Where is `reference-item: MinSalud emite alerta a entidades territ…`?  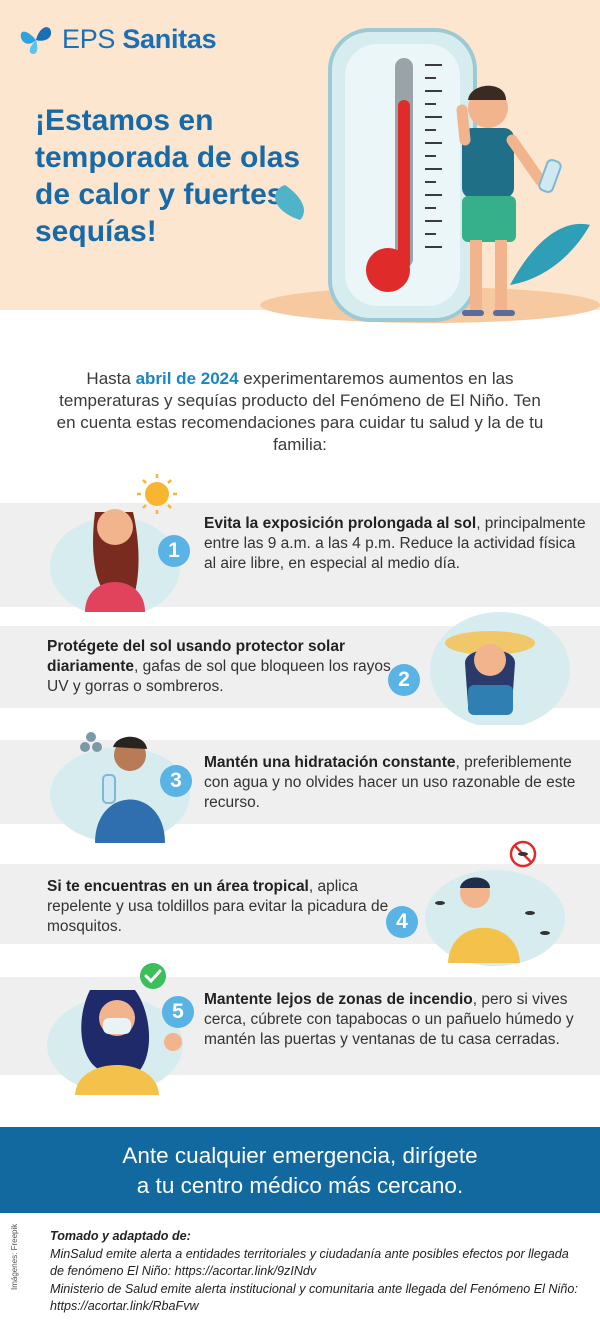 reference-item: MinSalud emite alerta a entidades territ… is located at coordinates (309, 1262).